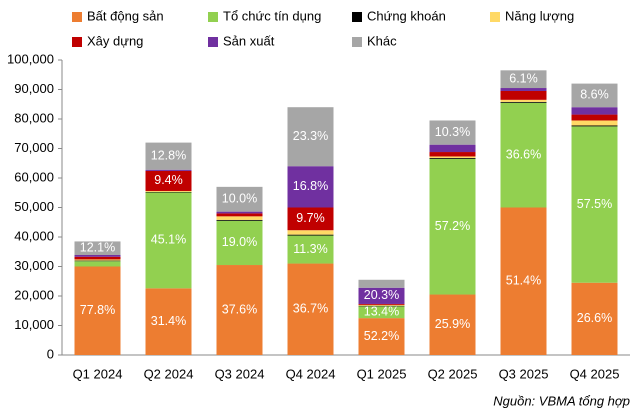 This screenshot has width=640, height=416. I want to click on share-label: 45.1%, so click(168, 240).